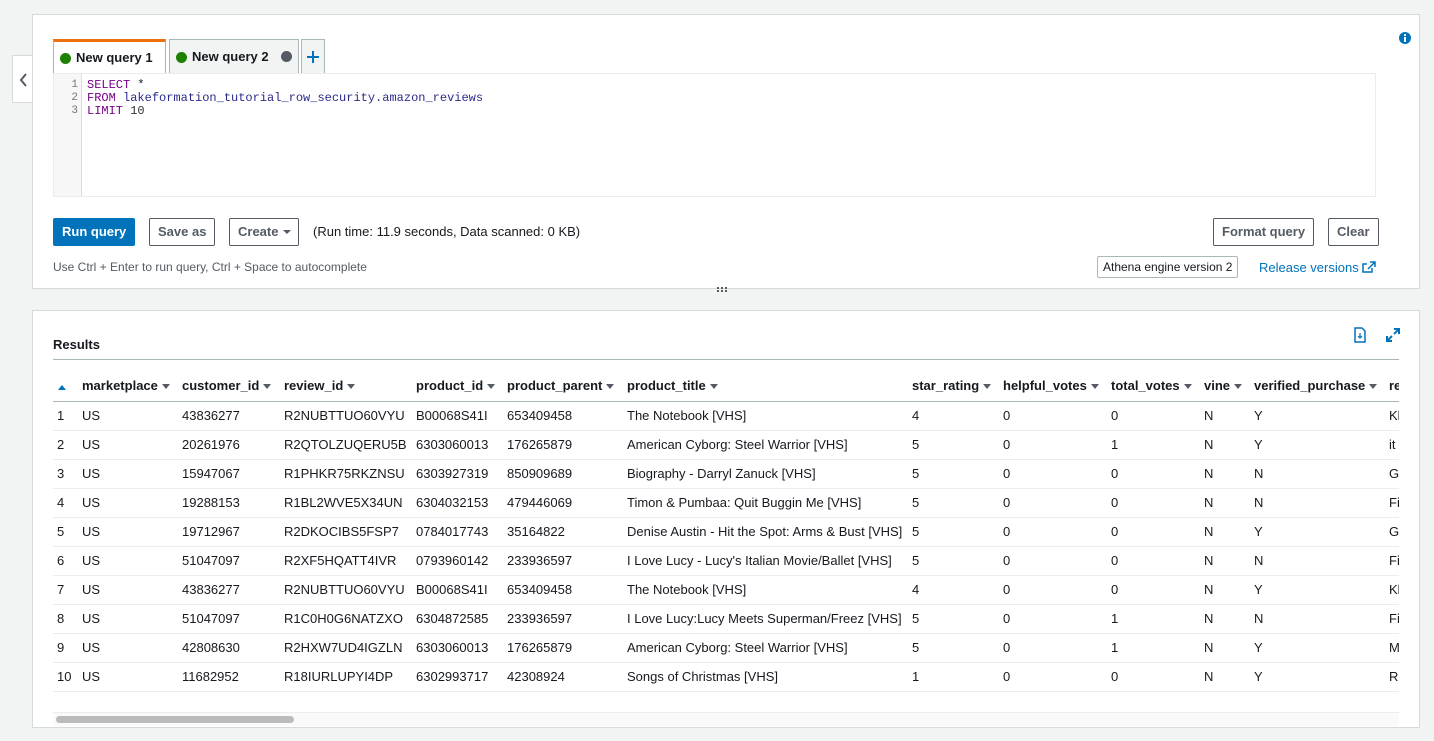  Describe the element at coordinates (232, 416) in the screenshot. I see `table-cell: 43836277` at that location.